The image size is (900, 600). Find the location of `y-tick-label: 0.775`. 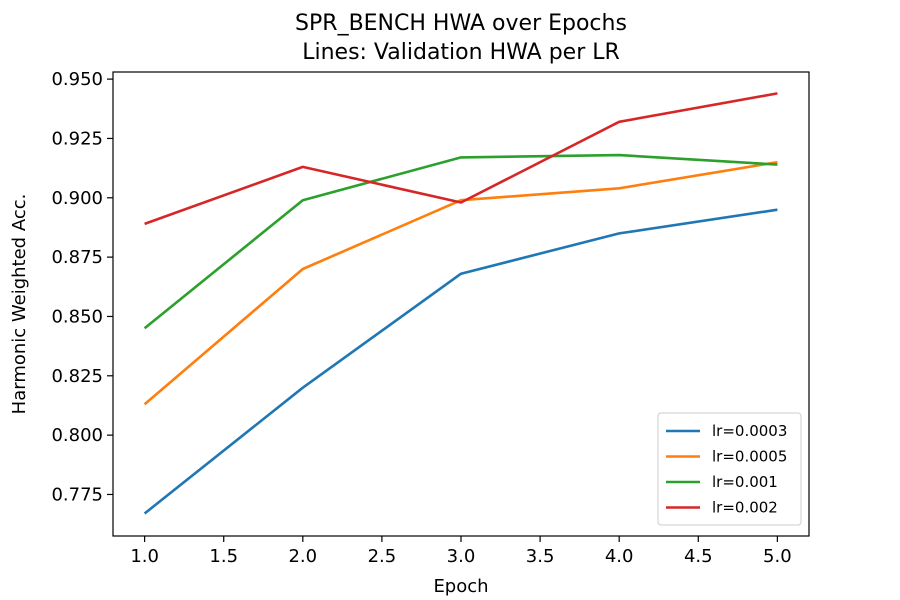

y-tick-label: 0.775 is located at coordinates (77, 494).